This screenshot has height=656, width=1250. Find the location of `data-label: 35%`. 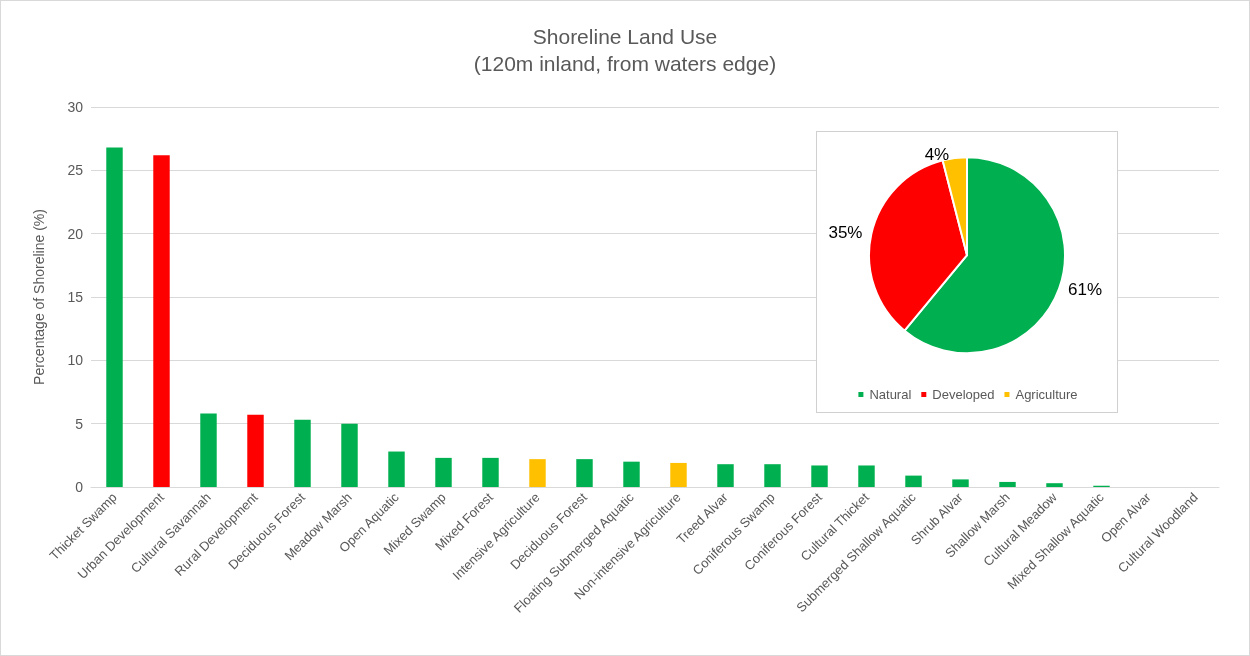

data-label: 35% is located at coordinates (845, 233).